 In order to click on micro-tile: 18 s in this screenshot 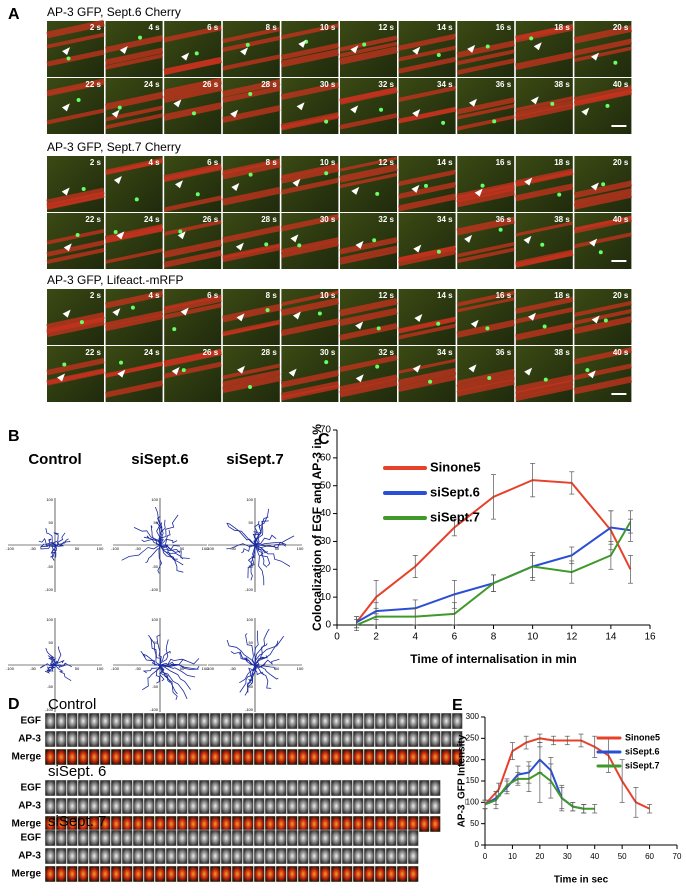, I will do `click(544, 317)`.